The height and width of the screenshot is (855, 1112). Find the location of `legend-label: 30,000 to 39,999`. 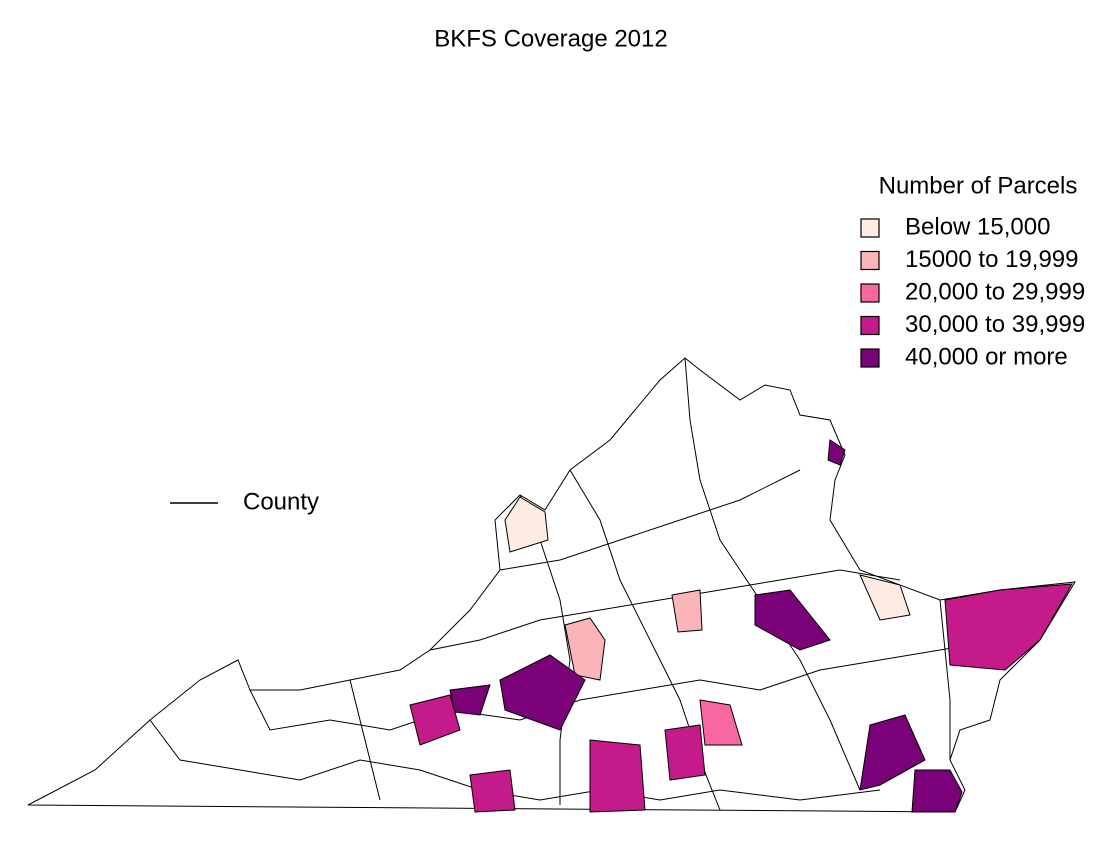

legend-label: 30,000 to 39,999 is located at coordinates (995, 324).